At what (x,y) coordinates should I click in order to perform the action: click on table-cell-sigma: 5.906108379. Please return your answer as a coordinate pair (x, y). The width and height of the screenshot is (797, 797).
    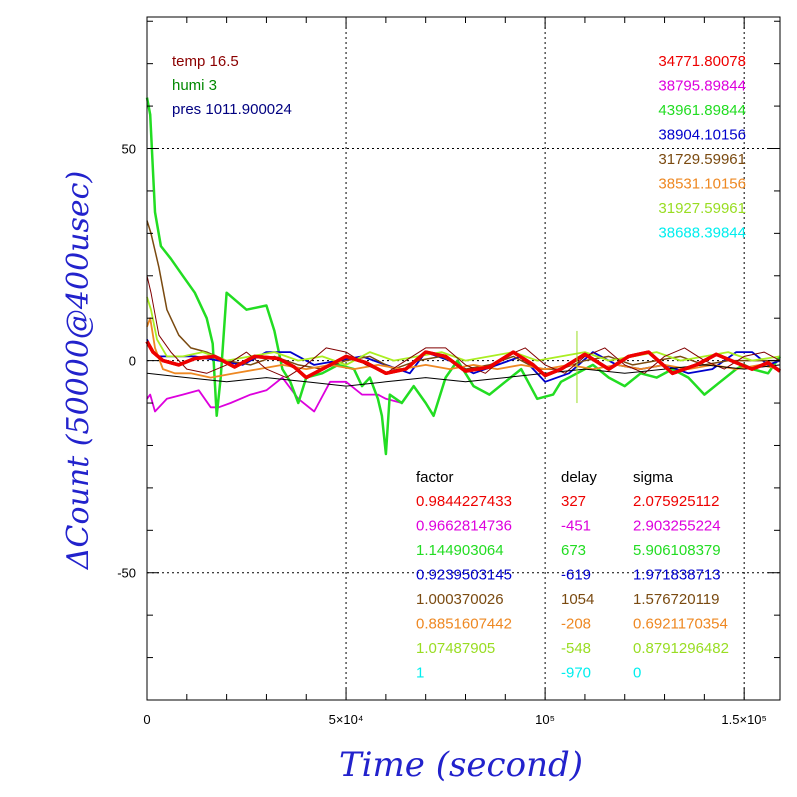
    Looking at the image, I should click on (677, 550).